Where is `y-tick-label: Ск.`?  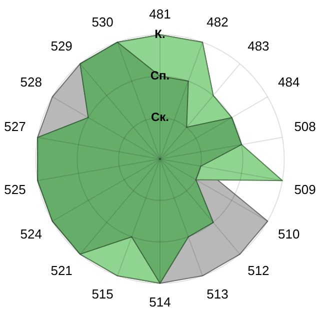 y-tick-label: Ск. is located at coordinates (160, 117).